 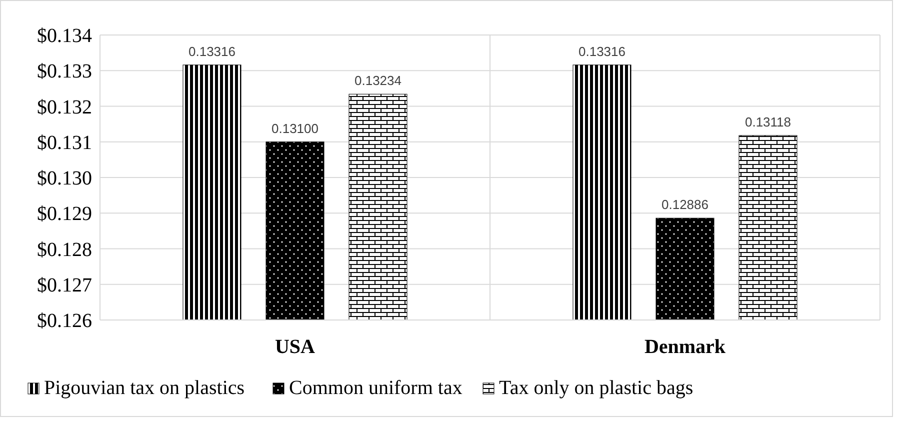 I want to click on y-tick-label: $0.131, so click(x=64, y=143).